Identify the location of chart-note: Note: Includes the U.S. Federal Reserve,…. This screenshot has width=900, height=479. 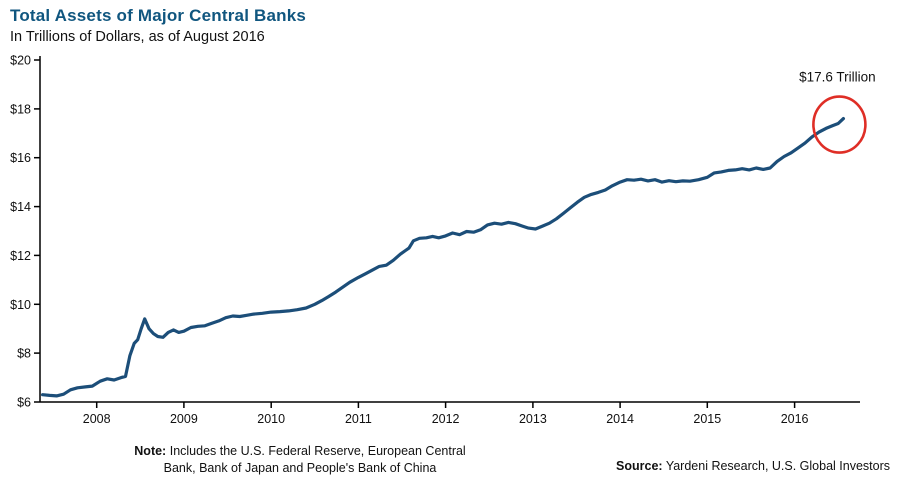
(300, 459).